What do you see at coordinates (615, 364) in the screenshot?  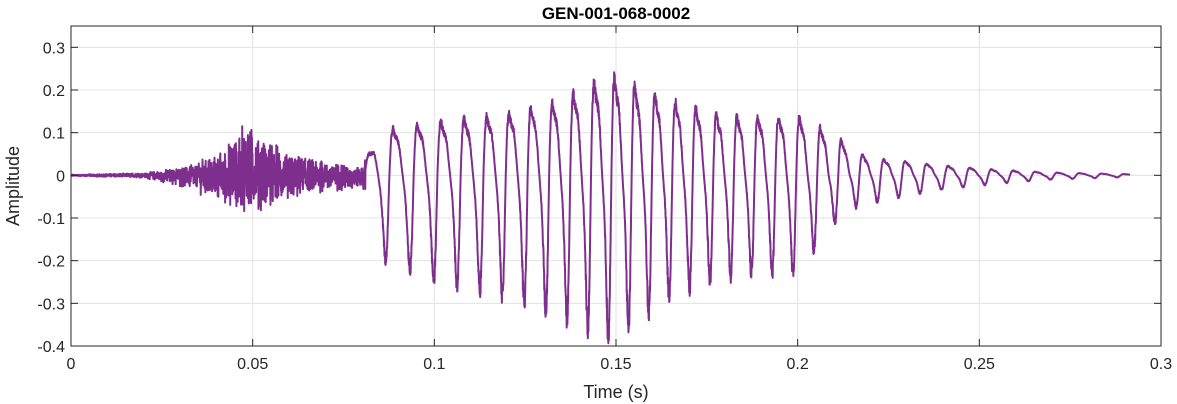 I see `x-tick-label: 0.15` at bounding box center [615, 364].